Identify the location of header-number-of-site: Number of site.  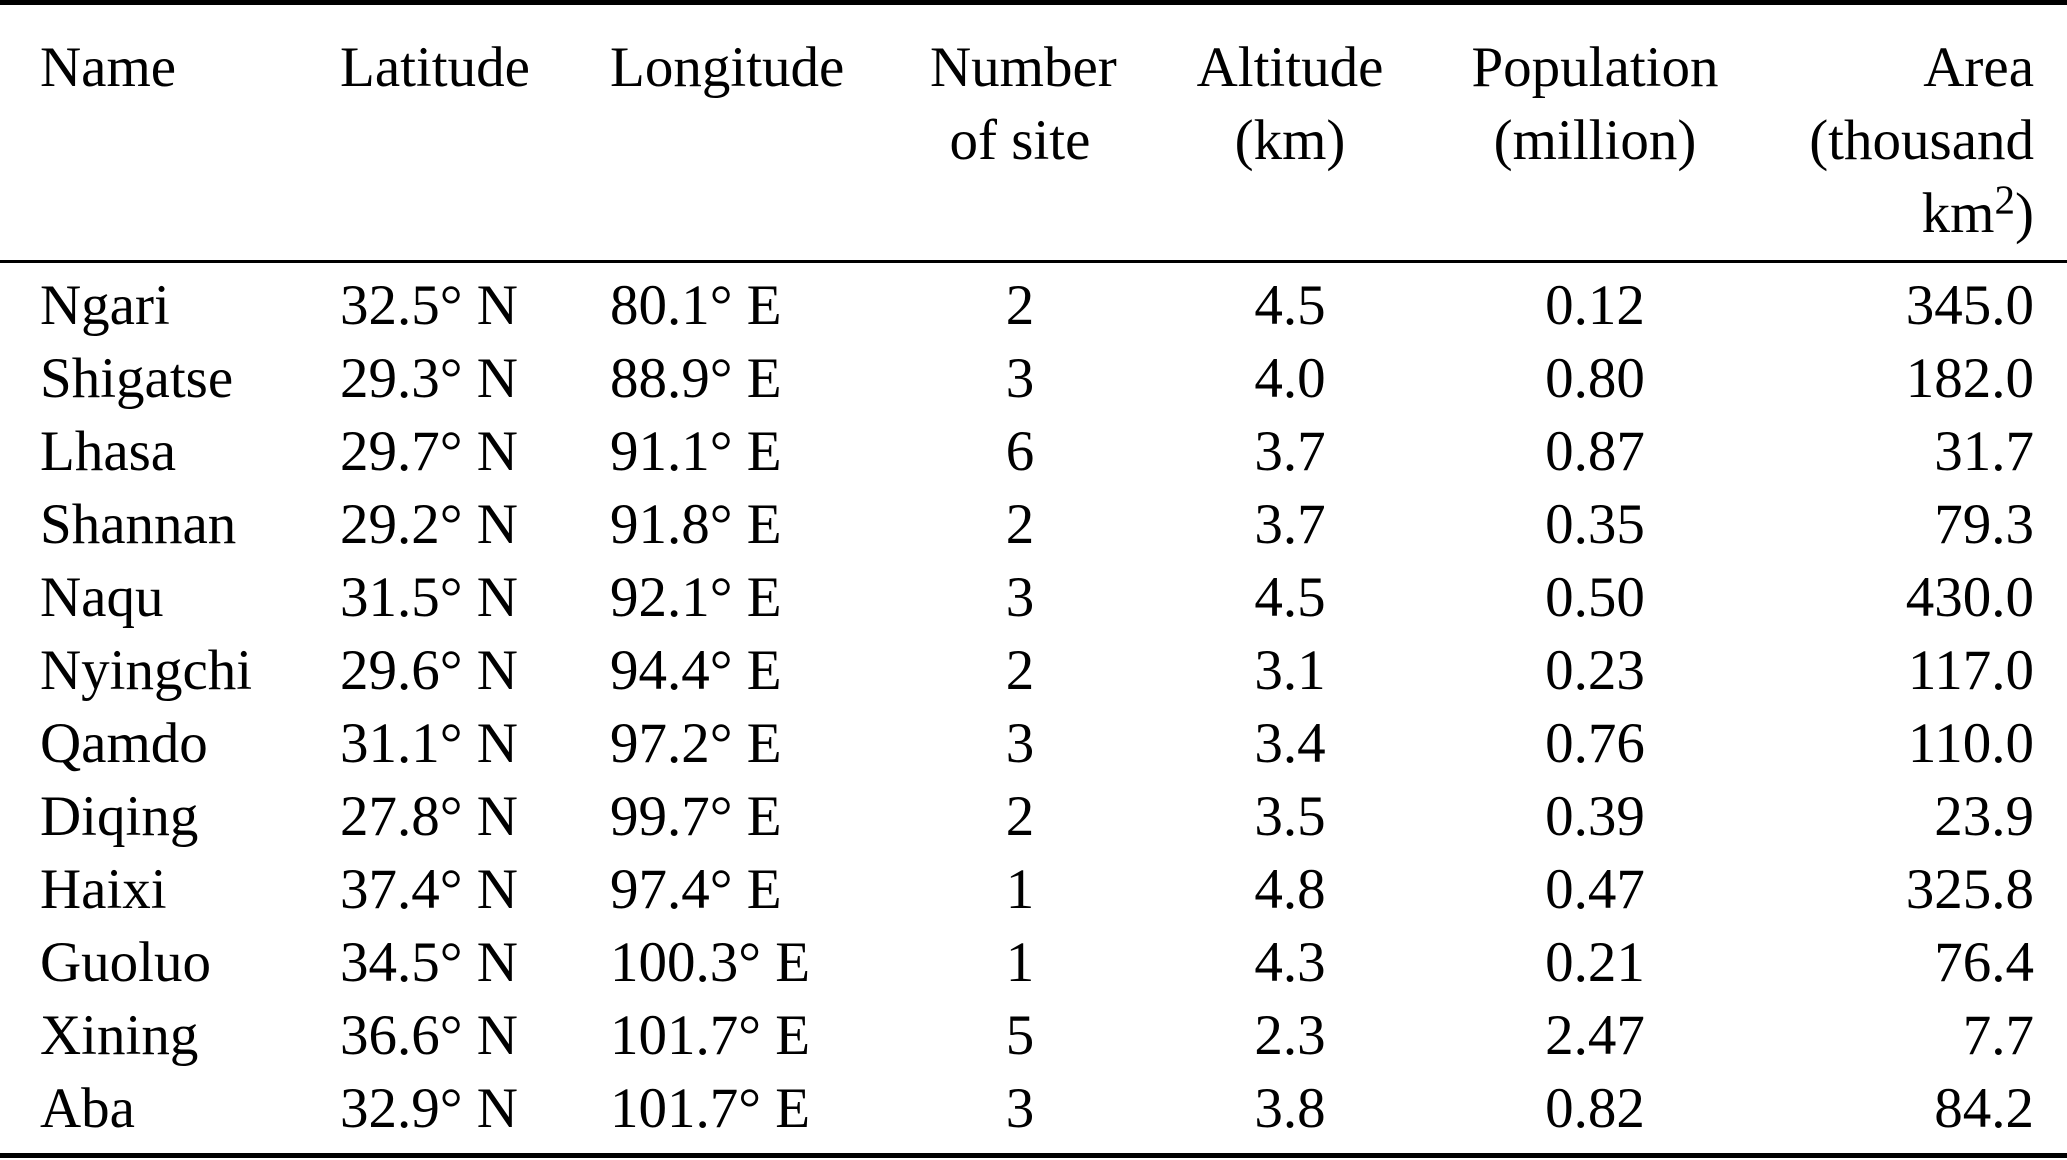
(1023, 132).